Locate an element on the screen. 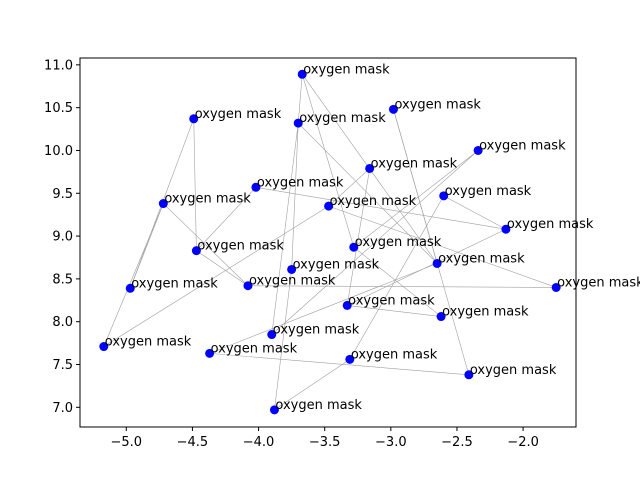 The height and width of the screenshot is (480, 640). y-tick-label: 7.0 is located at coordinates (62, 408).